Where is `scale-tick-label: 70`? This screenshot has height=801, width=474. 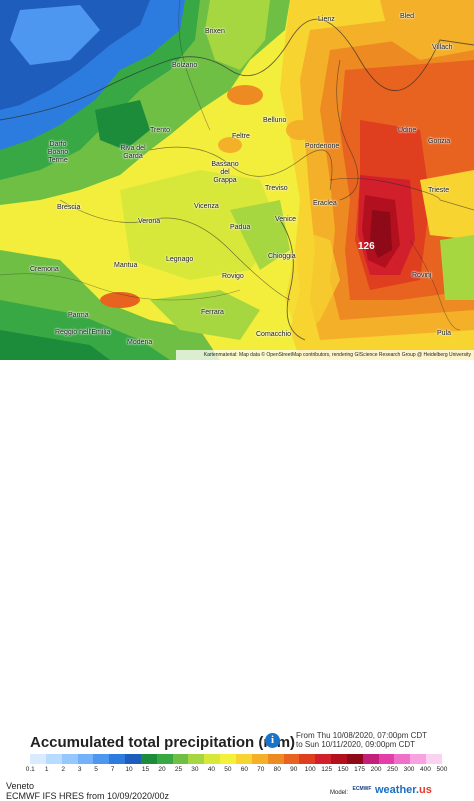
scale-tick-label: 70 is located at coordinates (261, 769).